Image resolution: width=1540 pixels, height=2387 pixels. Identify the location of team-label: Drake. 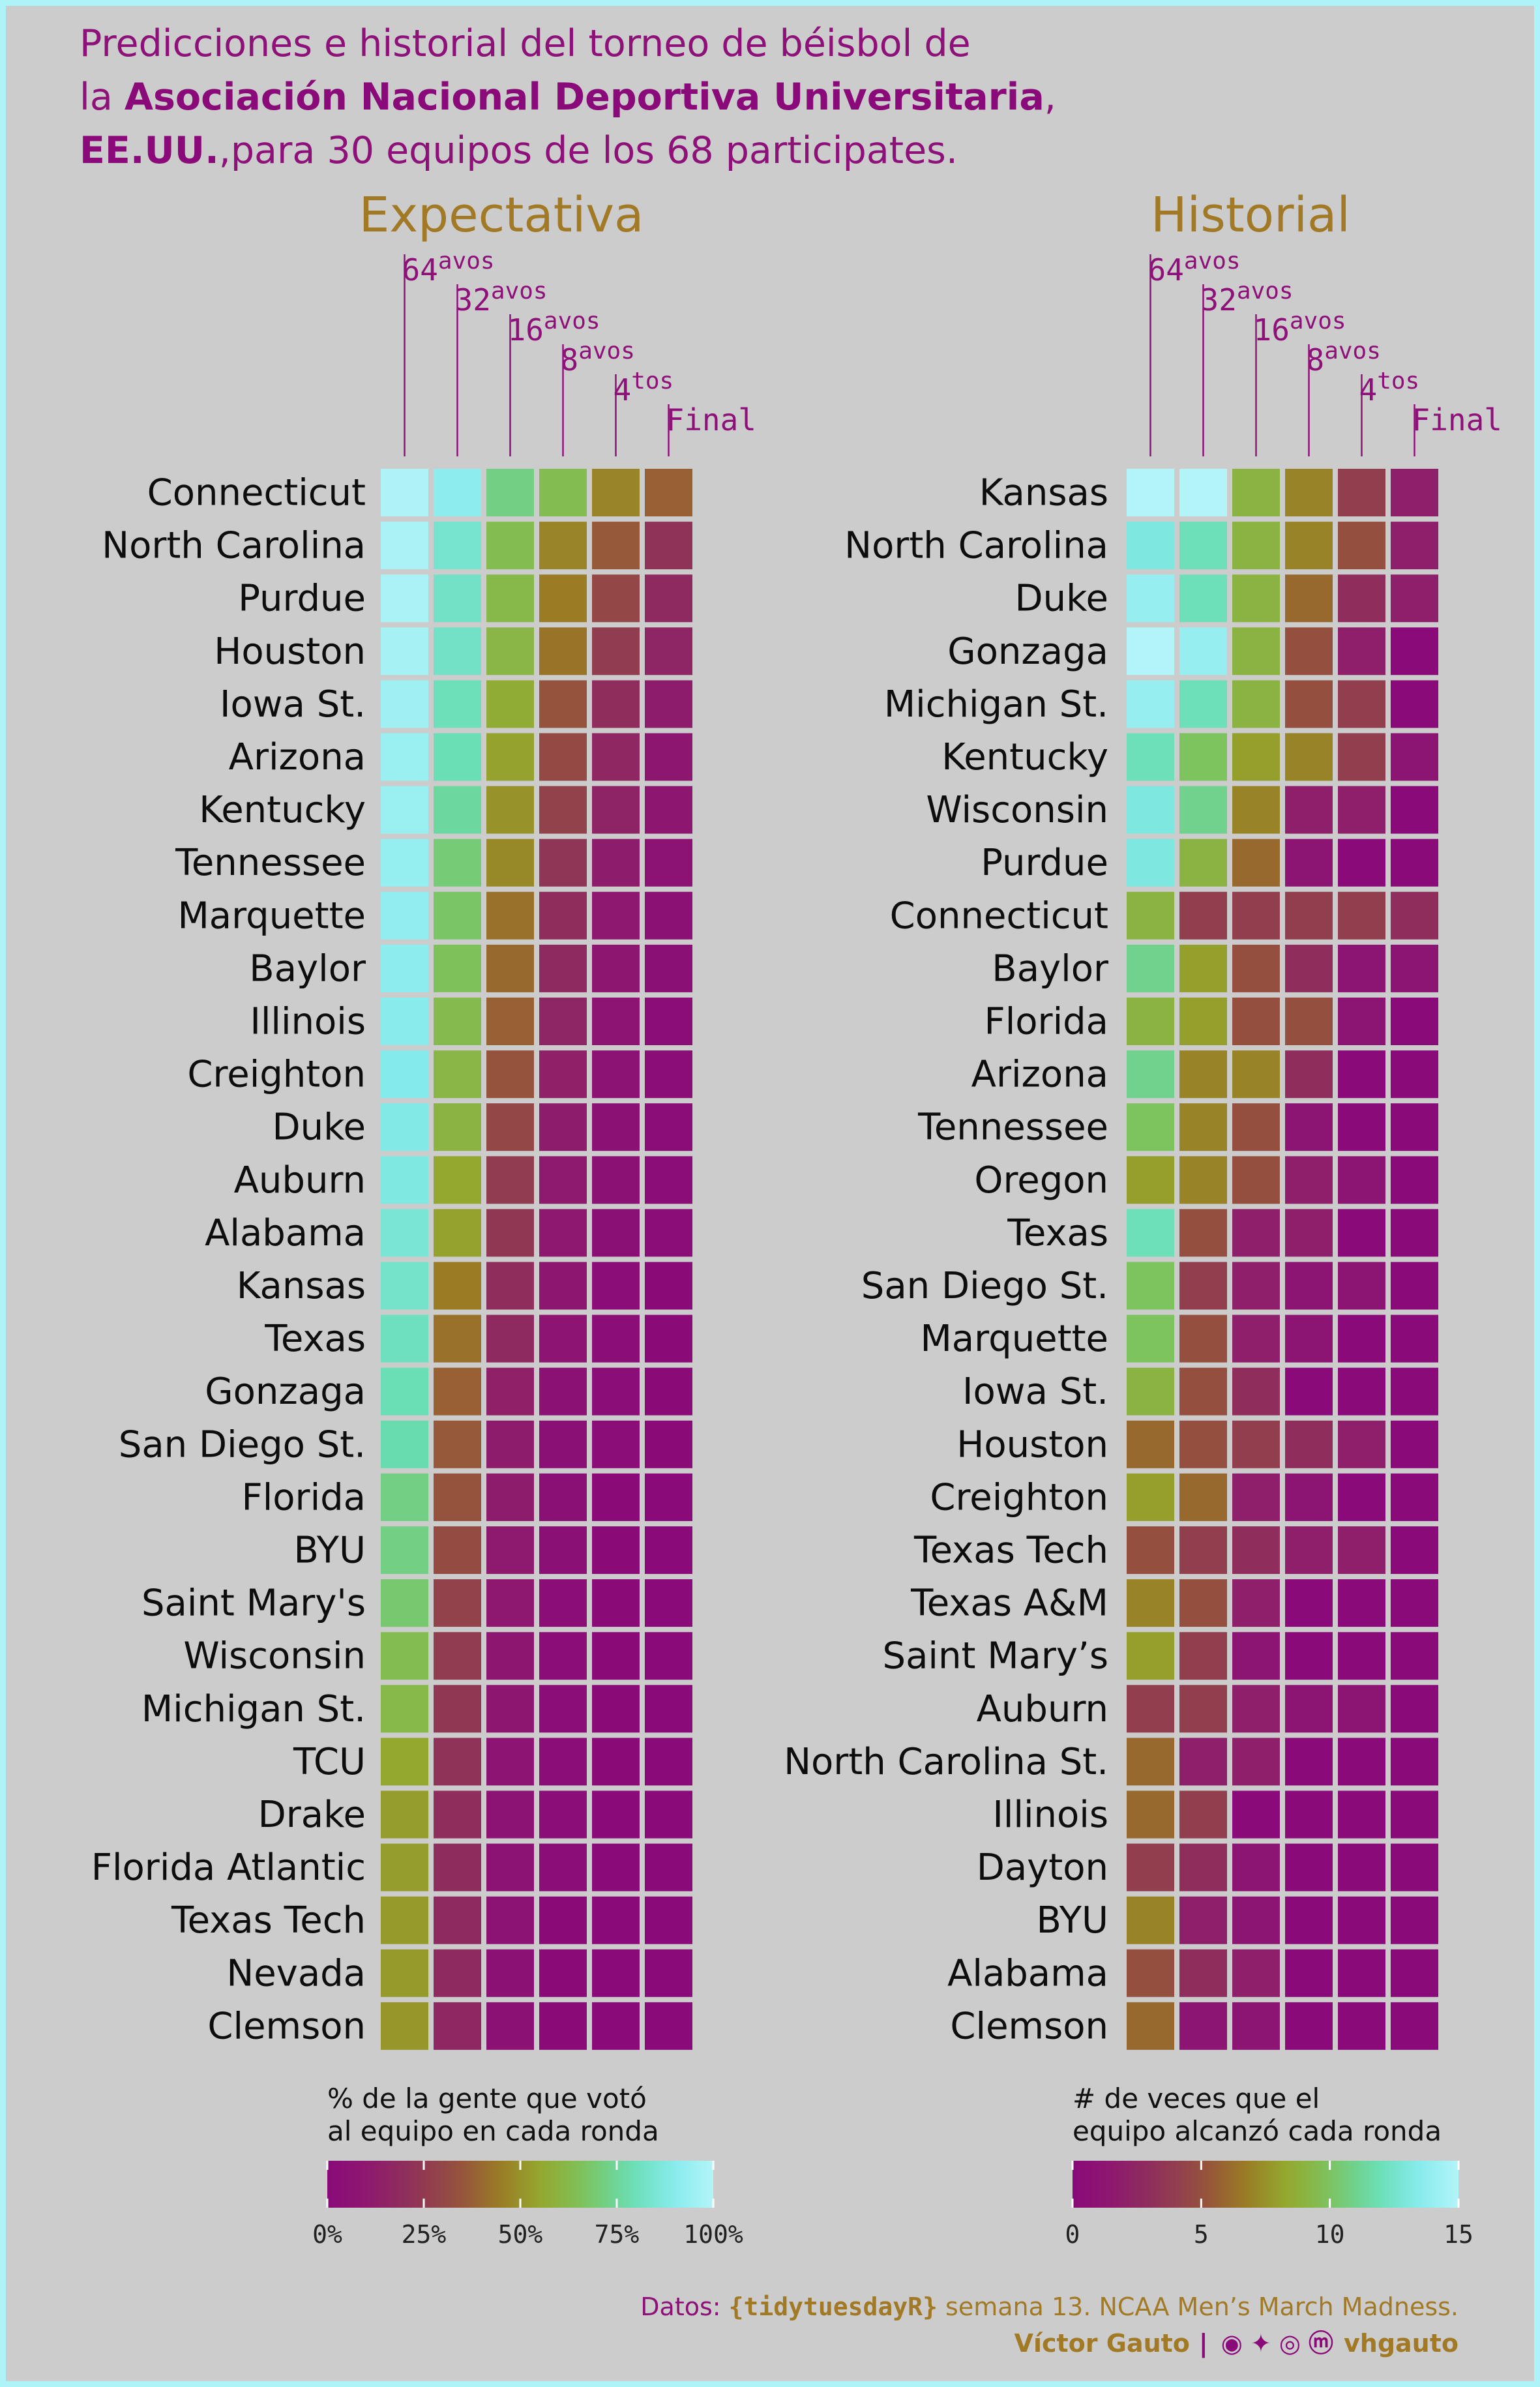
(312, 1815).